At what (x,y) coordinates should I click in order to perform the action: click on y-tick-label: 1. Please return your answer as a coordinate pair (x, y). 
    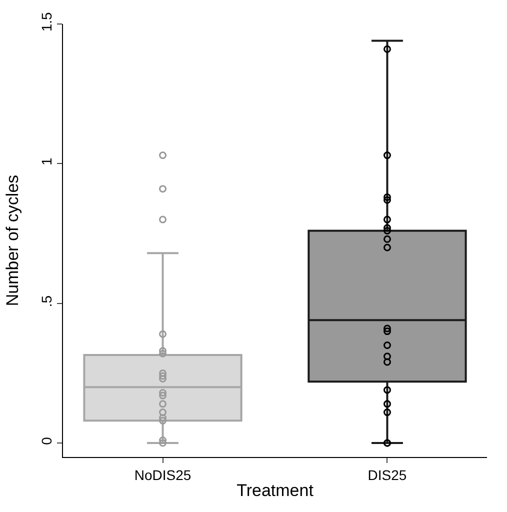
    Looking at the image, I should click on (46, 161).